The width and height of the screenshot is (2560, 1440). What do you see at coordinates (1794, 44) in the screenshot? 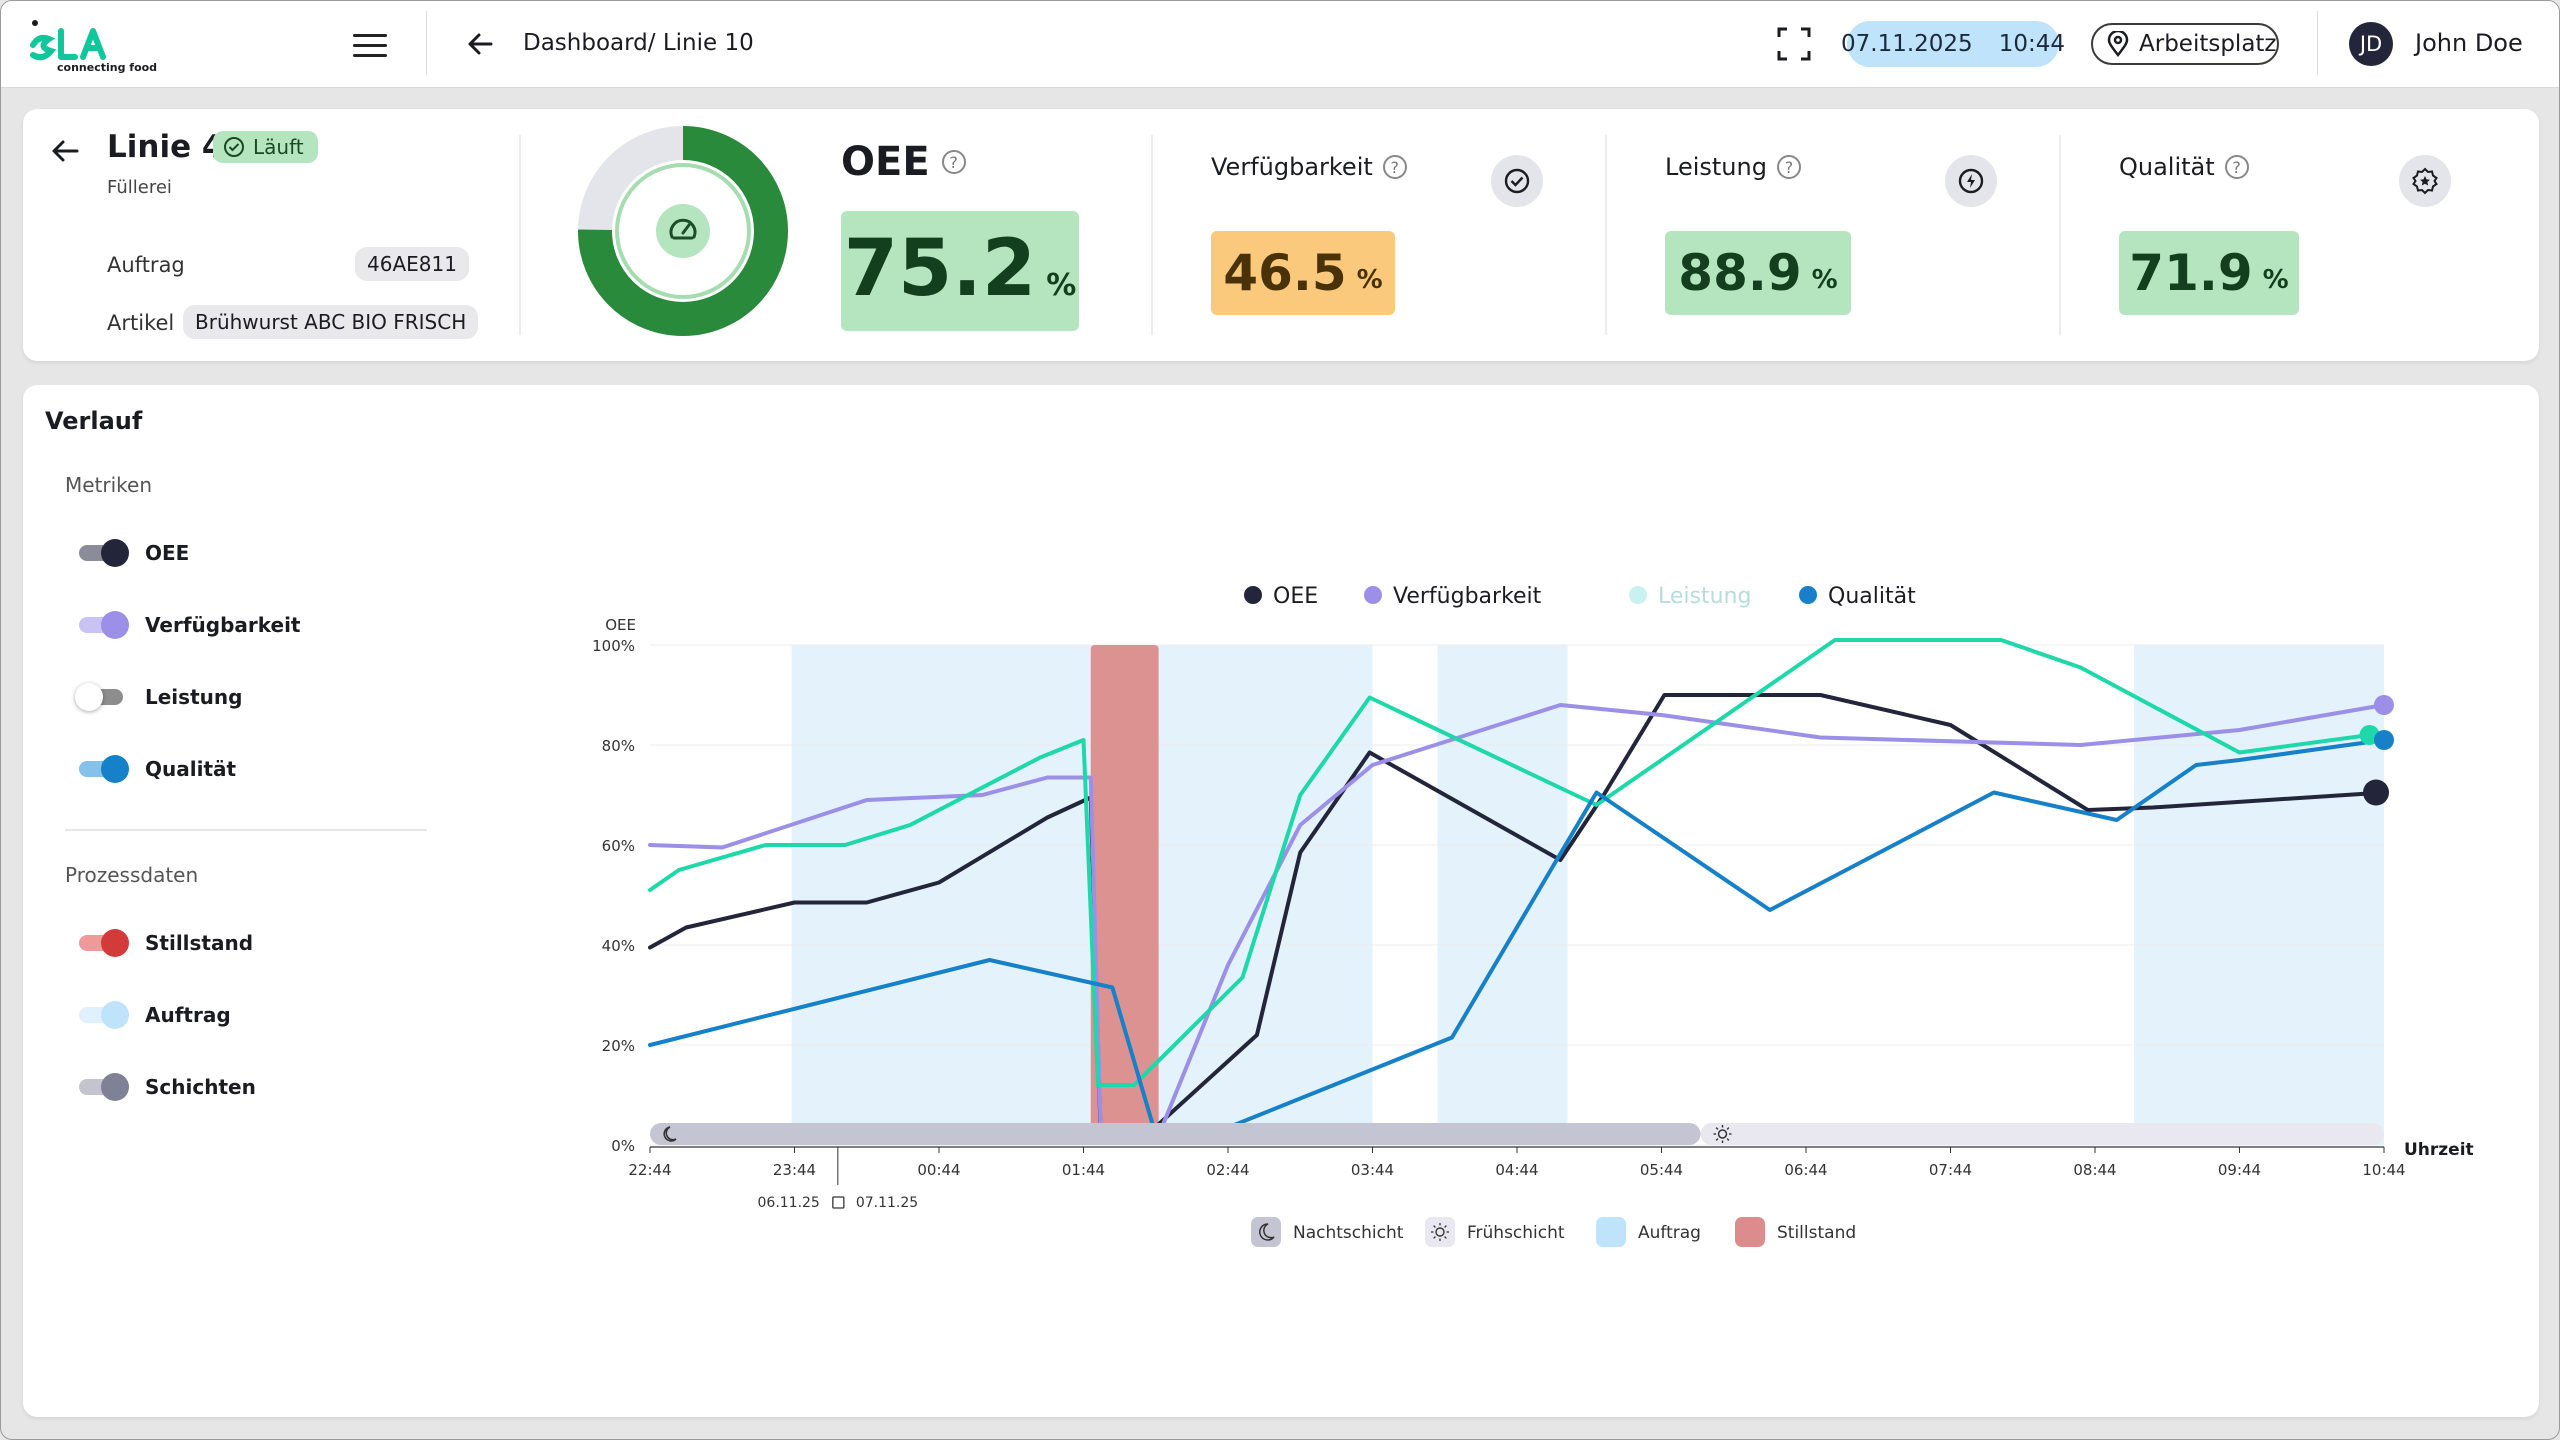
I see `fullscreen-icon` at bounding box center [1794, 44].